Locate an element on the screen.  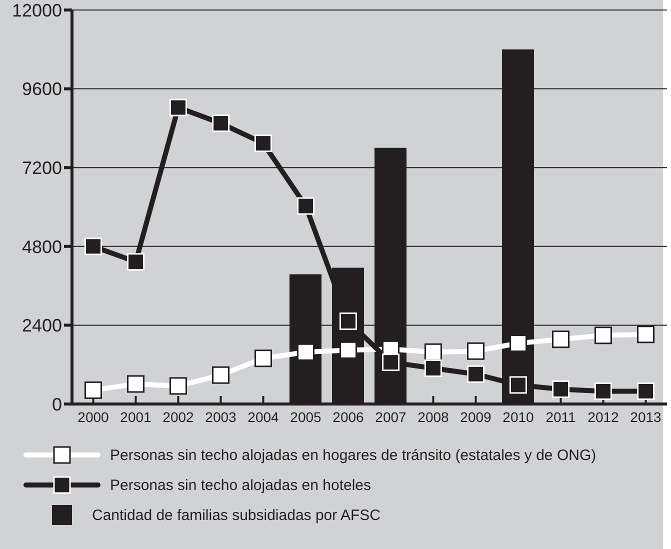
x-tick-label: 2012 is located at coordinates (604, 416).